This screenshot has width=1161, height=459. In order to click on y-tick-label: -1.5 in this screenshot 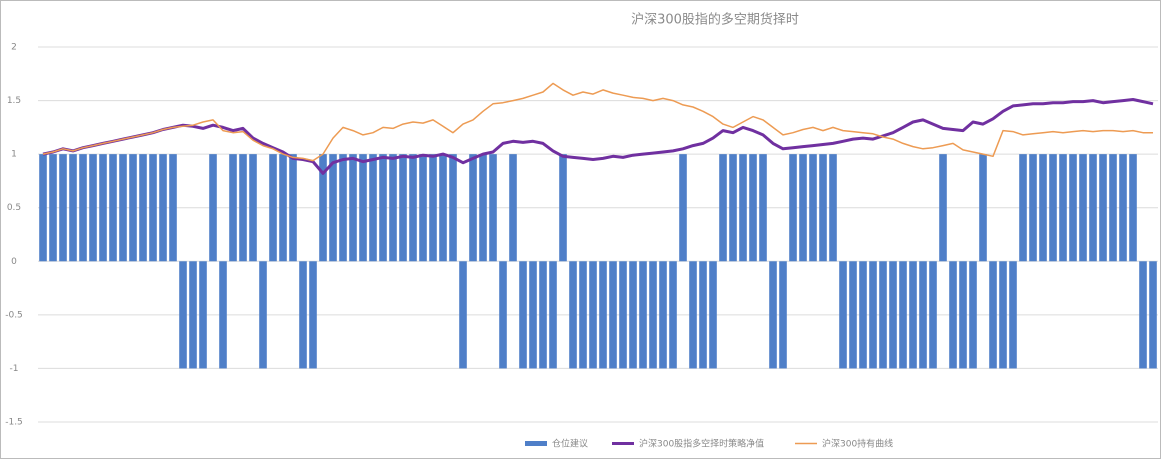, I will do `click(14, 423)`.